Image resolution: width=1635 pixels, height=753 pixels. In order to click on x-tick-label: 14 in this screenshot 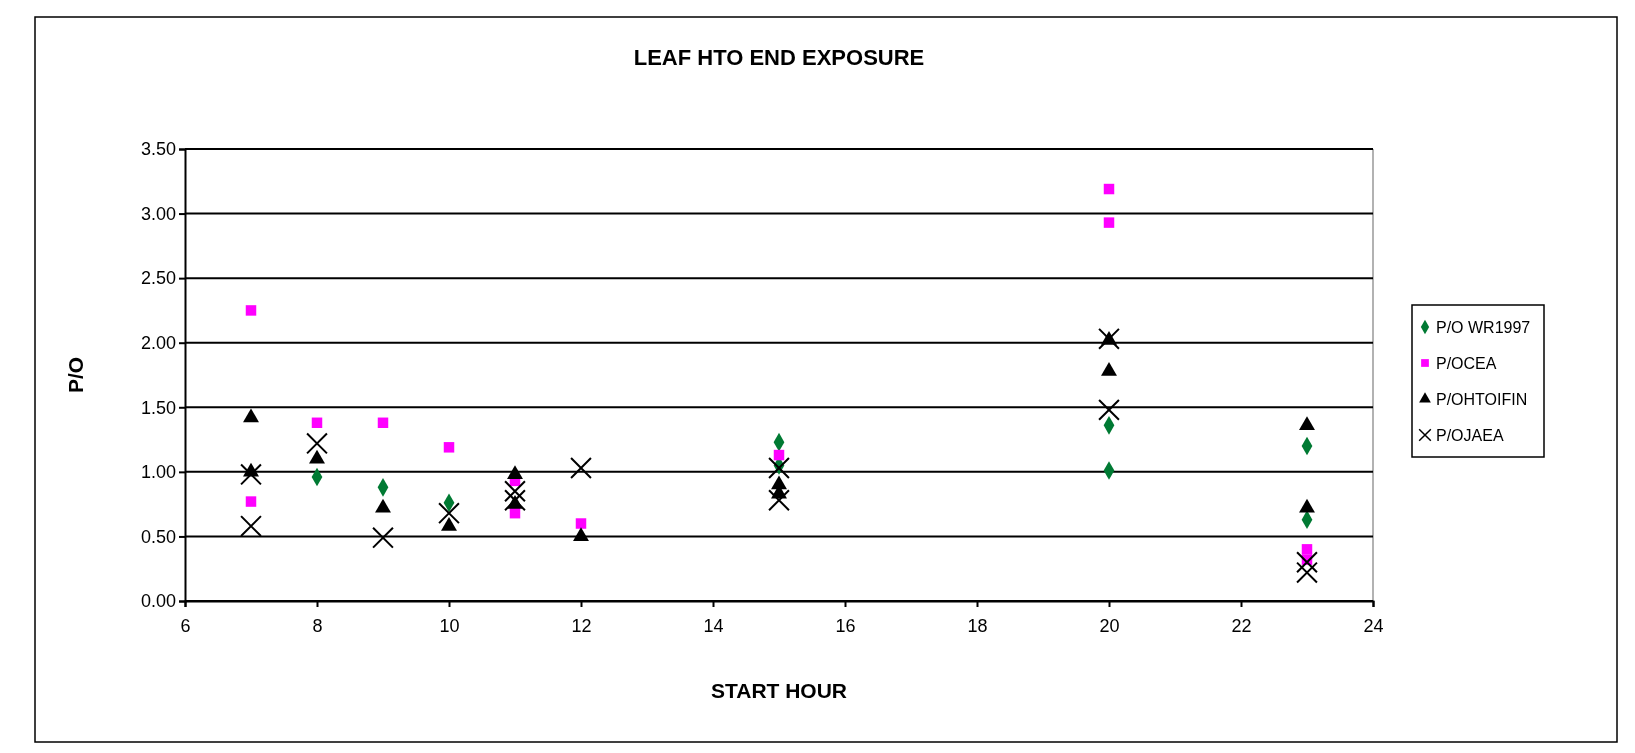, I will do `click(713, 625)`.